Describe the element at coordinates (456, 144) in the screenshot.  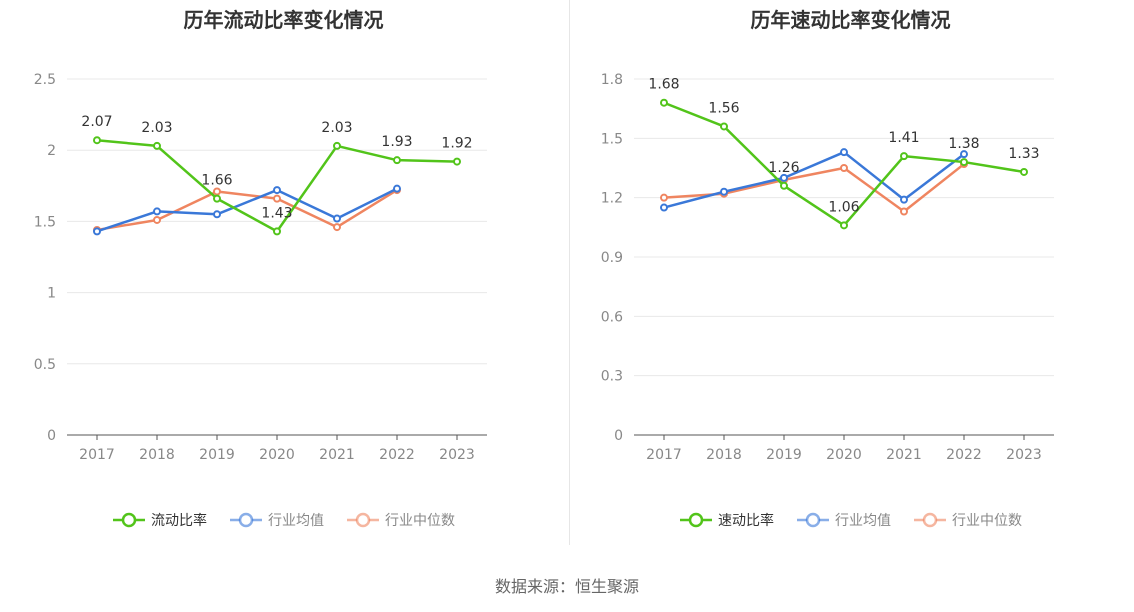
I see `data-label: 1.92` at that location.